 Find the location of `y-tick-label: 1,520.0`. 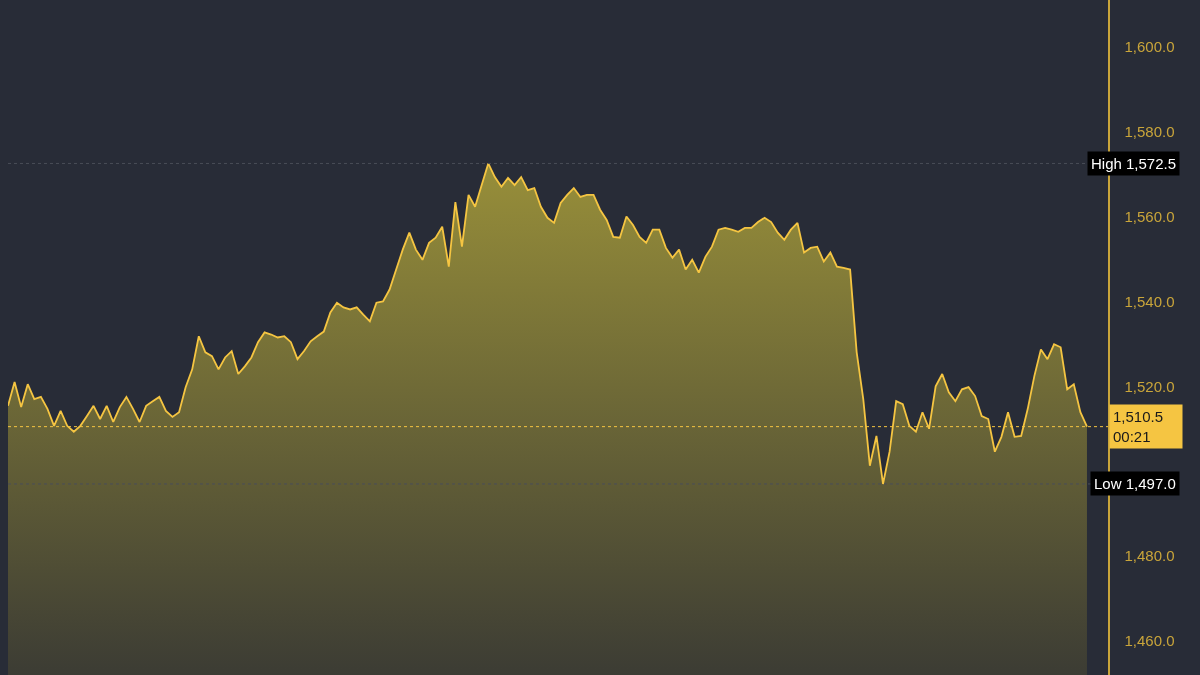

y-tick-label: 1,520.0 is located at coordinates (1149, 386).